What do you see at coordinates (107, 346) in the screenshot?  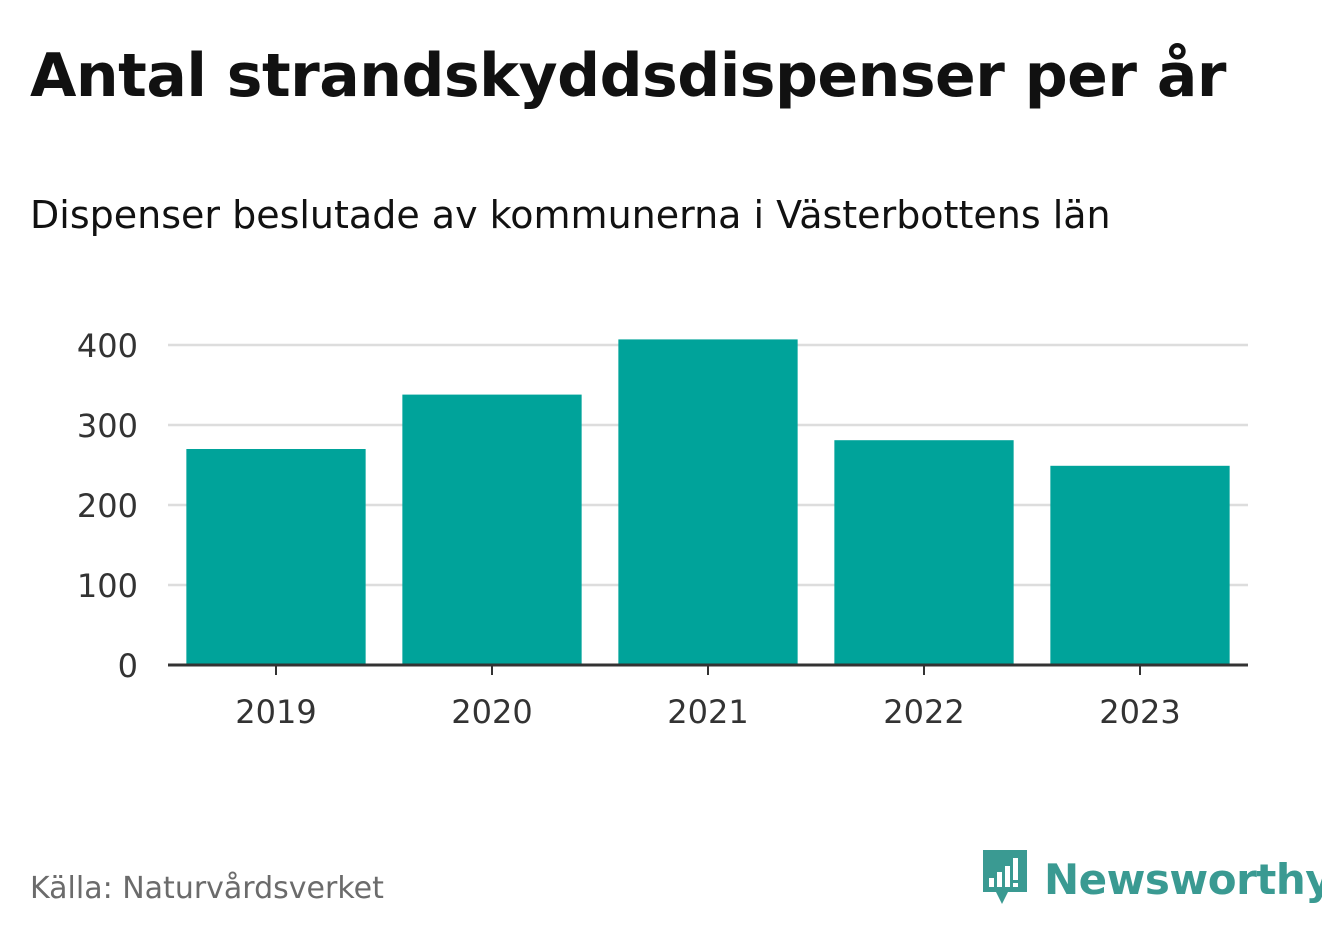 I see `y-tick-label: 400` at bounding box center [107, 346].